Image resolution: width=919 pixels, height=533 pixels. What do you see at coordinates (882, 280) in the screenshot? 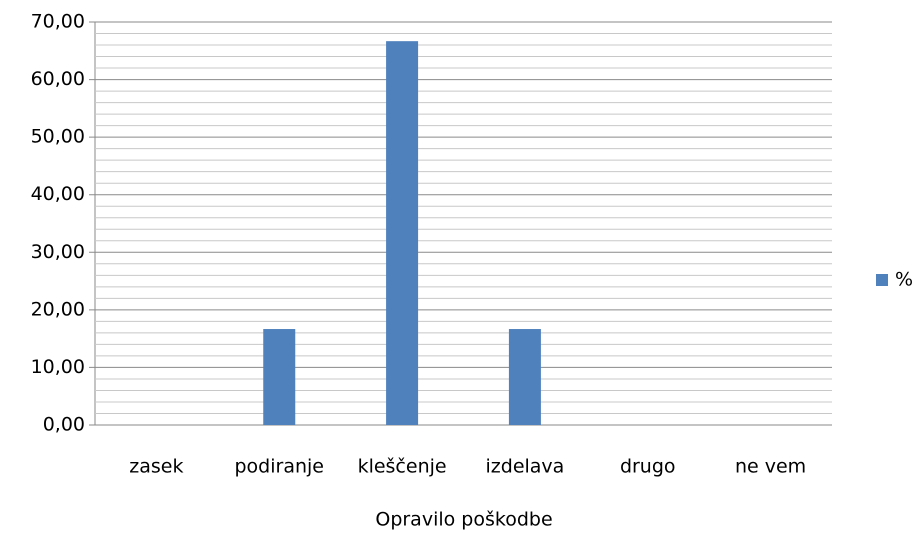
I see `legend-swatch` at bounding box center [882, 280].